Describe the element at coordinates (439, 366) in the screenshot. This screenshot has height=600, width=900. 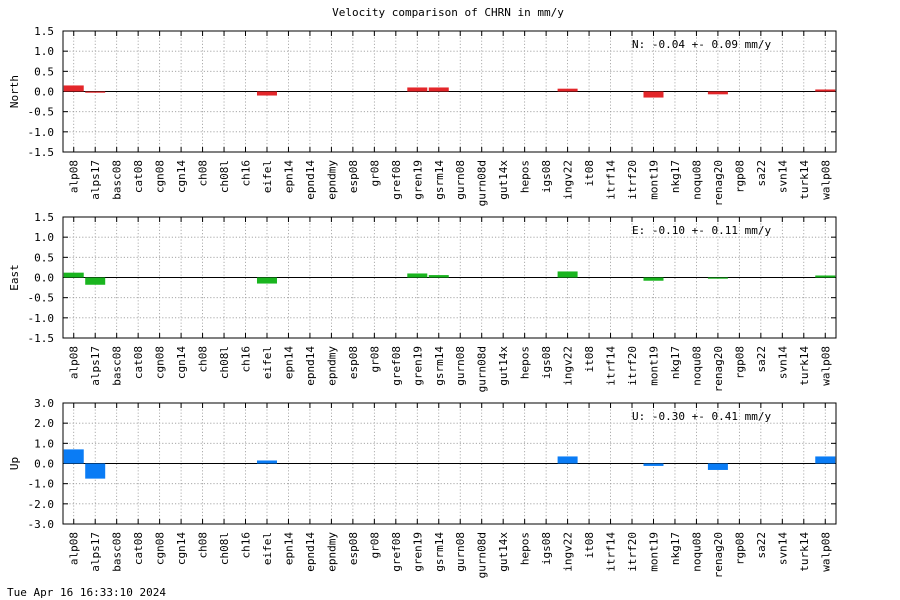
I see `panel-east-xtick-label: gsrm14` at that location.